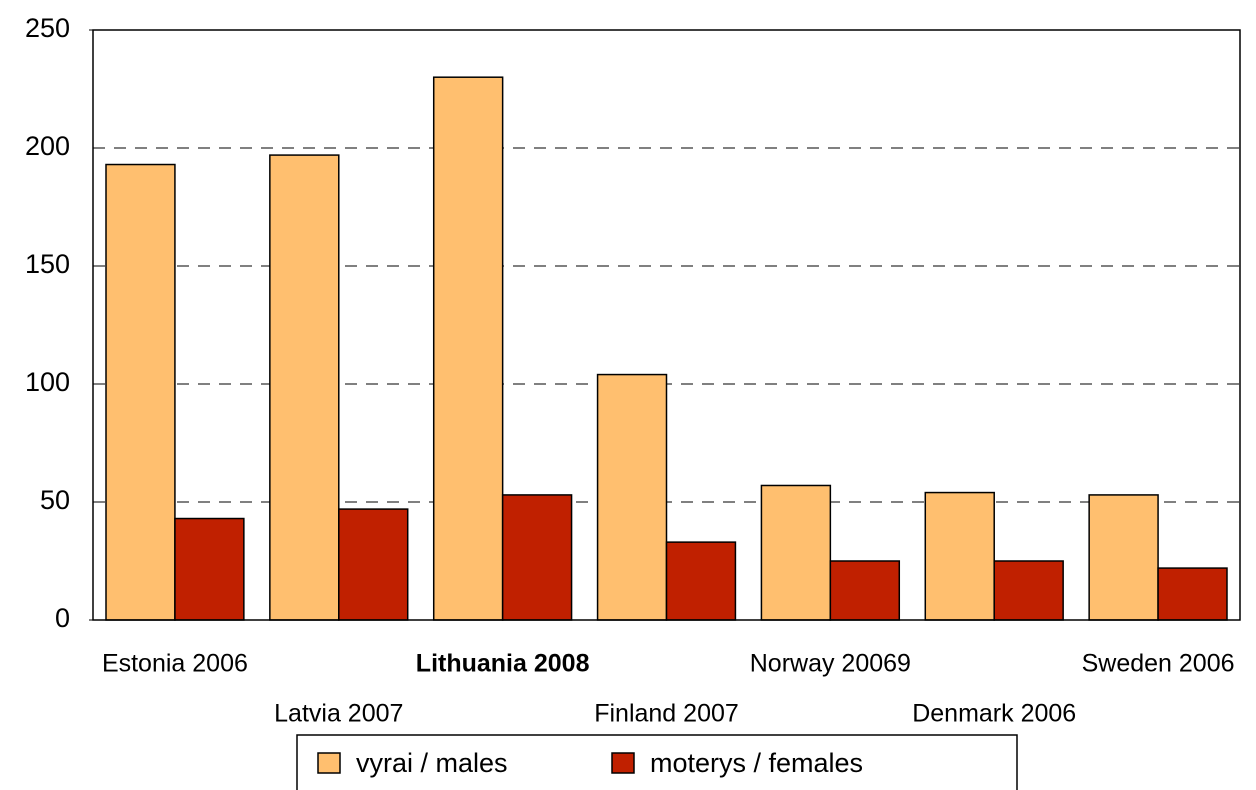 The width and height of the screenshot is (1256, 790). What do you see at coordinates (756, 763) in the screenshot?
I see `legend-label: moterys / females` at bounding box center [756, 763].